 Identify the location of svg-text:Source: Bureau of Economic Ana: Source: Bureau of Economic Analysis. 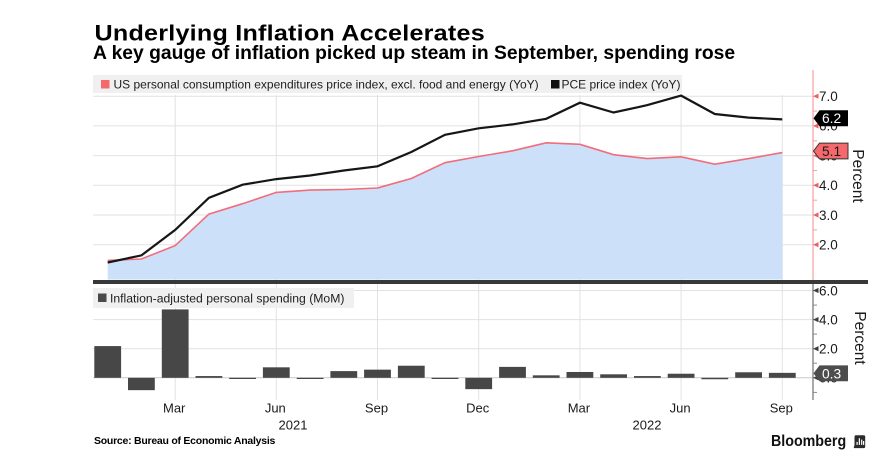
(184, 441).